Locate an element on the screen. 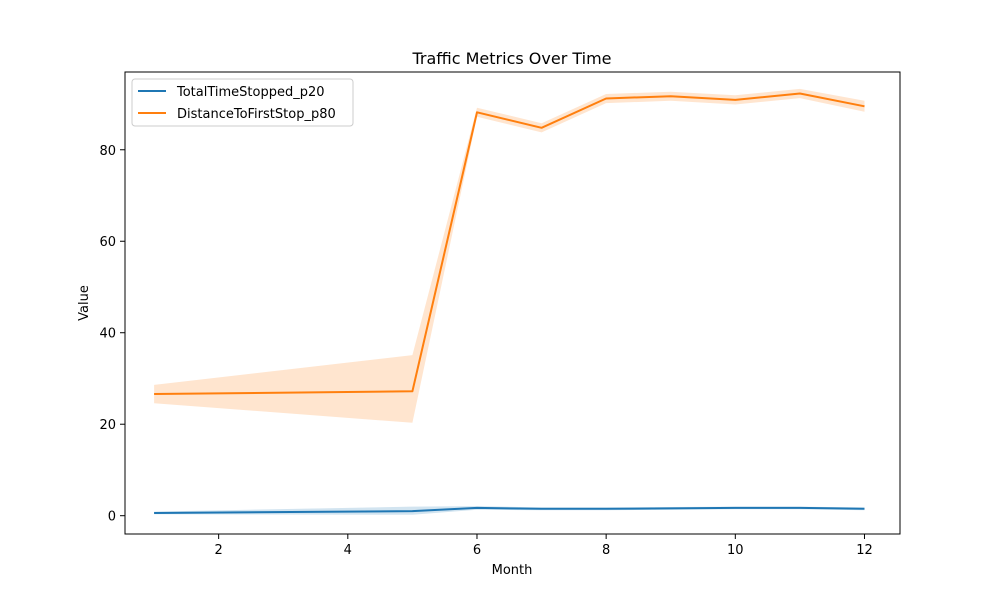 The image size is (1000, 604). y-axis: 0 20 40 60 80 is located at coordinates (112, 334).